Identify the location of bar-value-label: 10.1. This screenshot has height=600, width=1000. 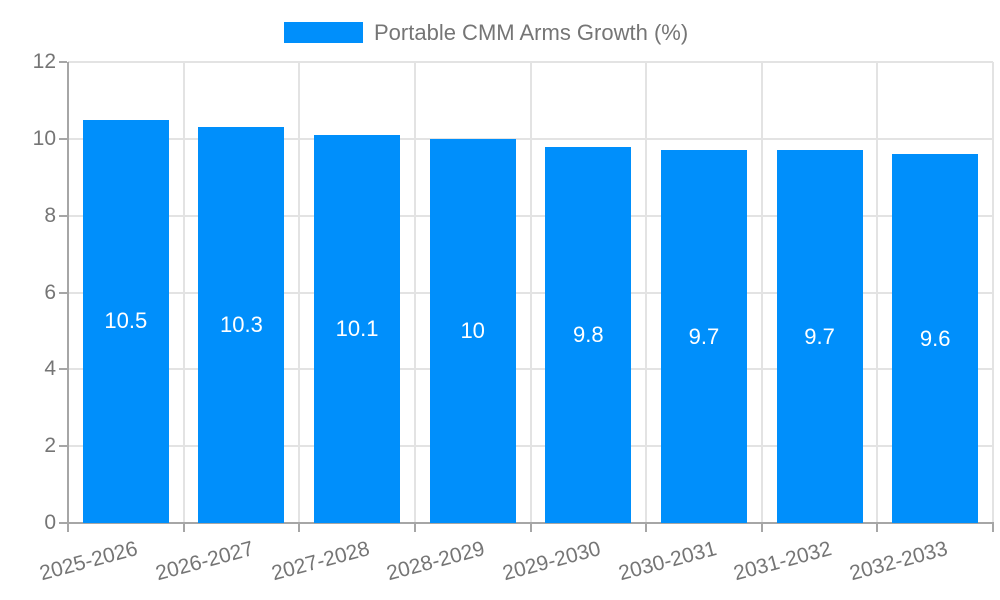
(357, 328).